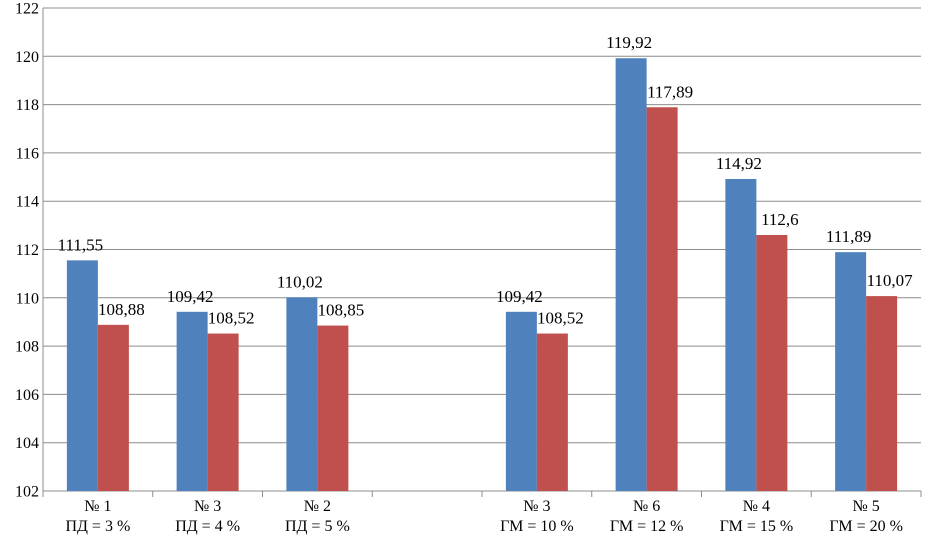  What do you see at coordinates (756, 506) in the screenshot?
I see `x-category-label-number: № 4` at bounding box center [756, 506].